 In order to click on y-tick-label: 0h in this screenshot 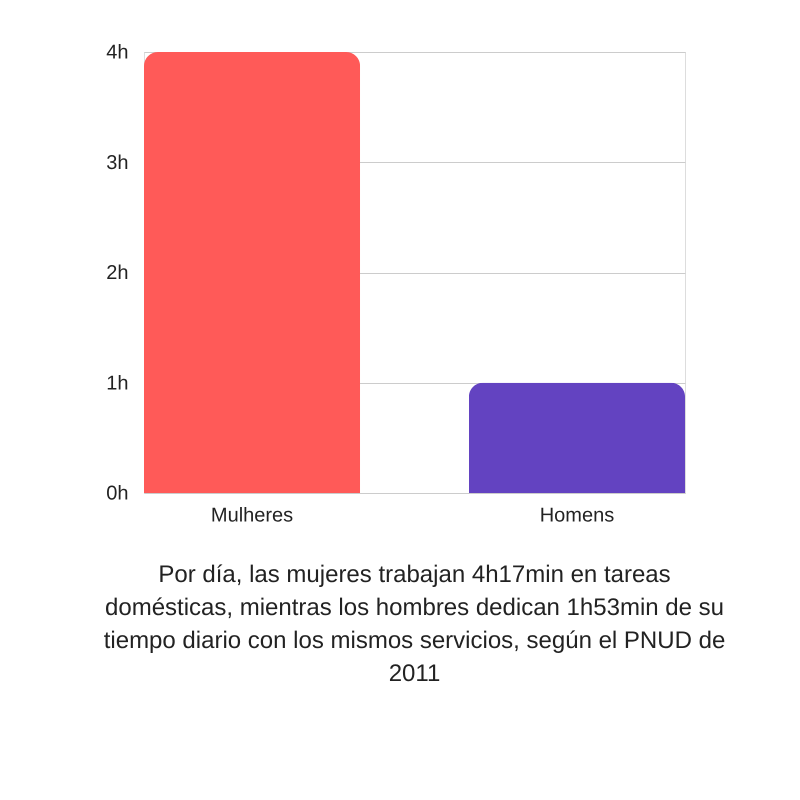, I will do `click(117, 493)`.